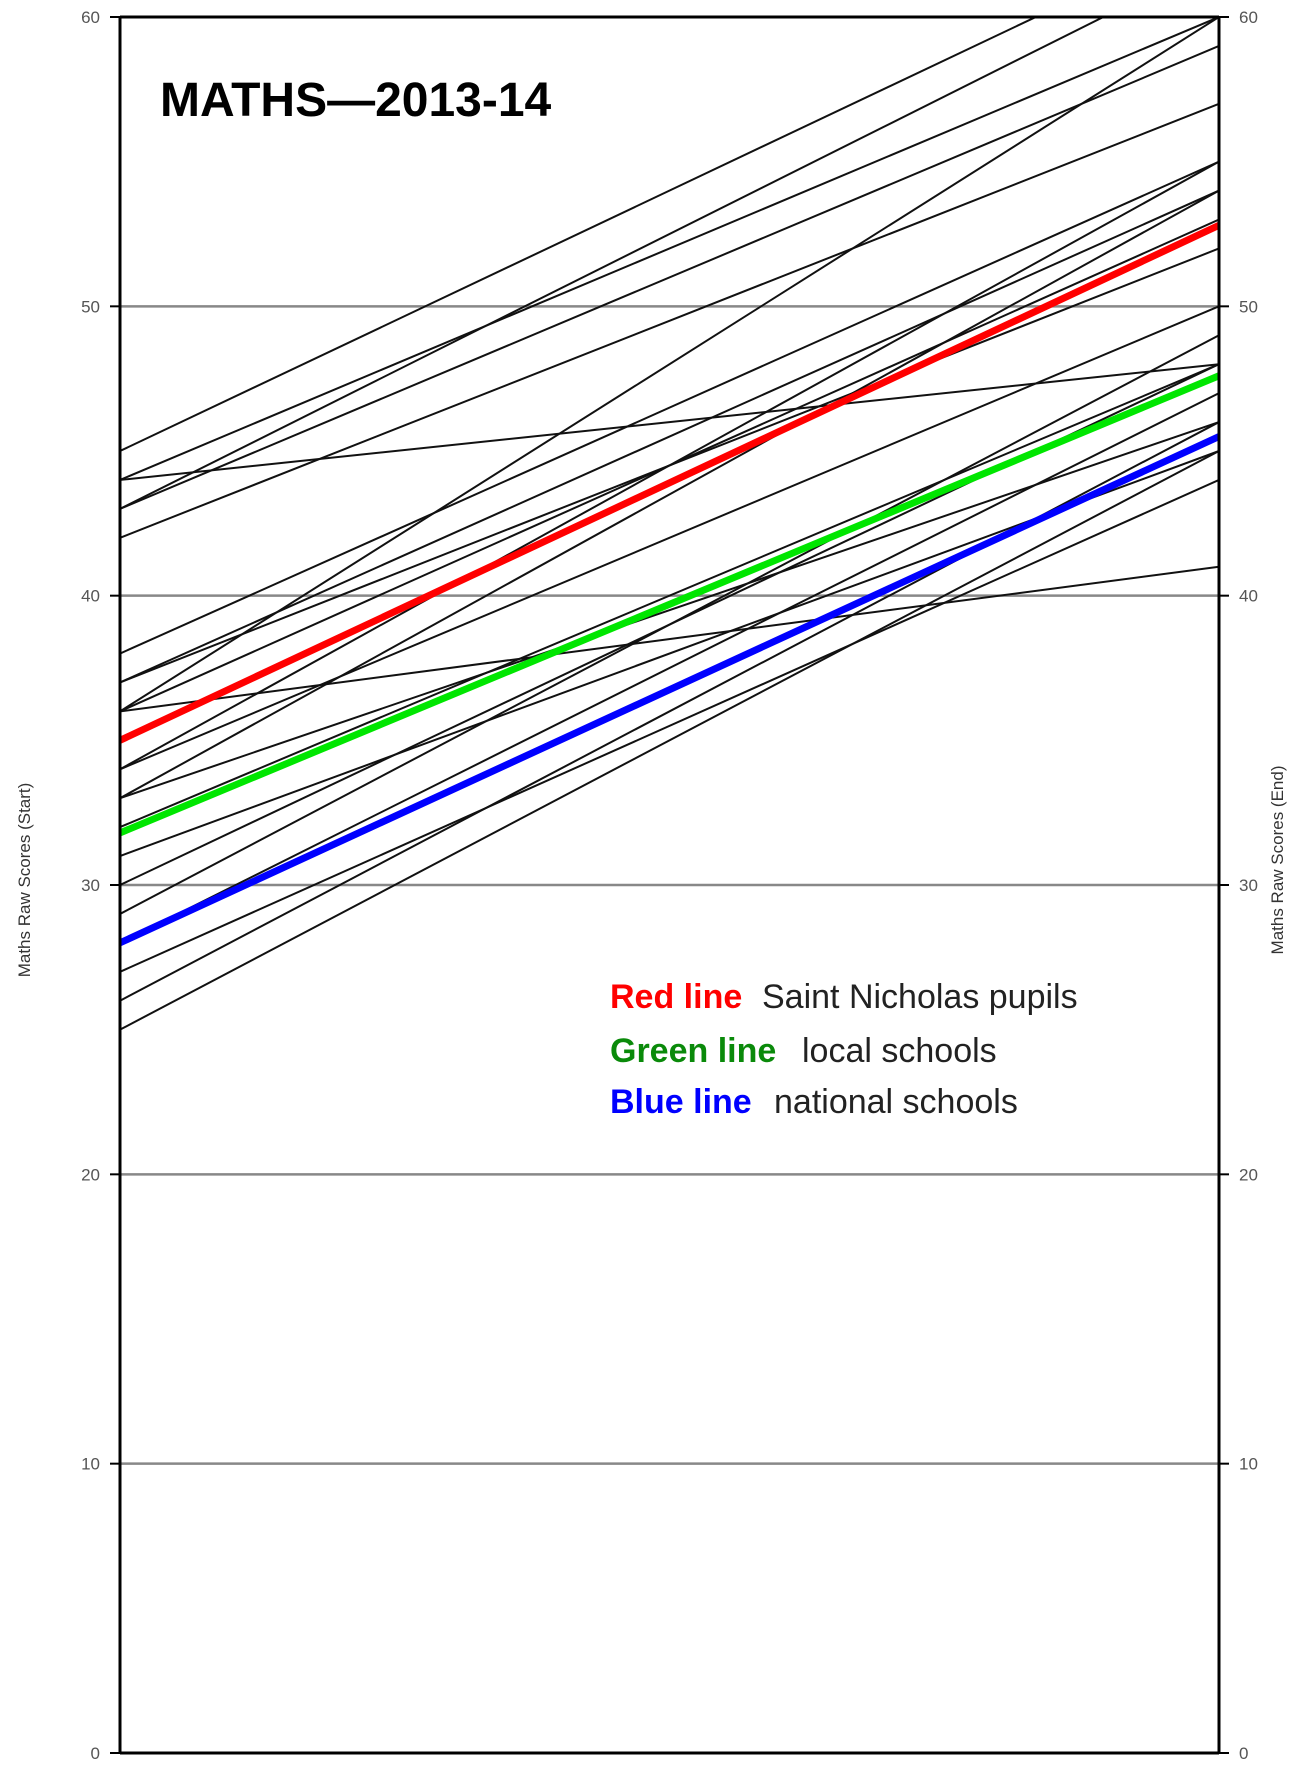  Describe the element at coordinates (1248, 596) in the screenshot. I see `y-tick-label-right: 40` at that location.